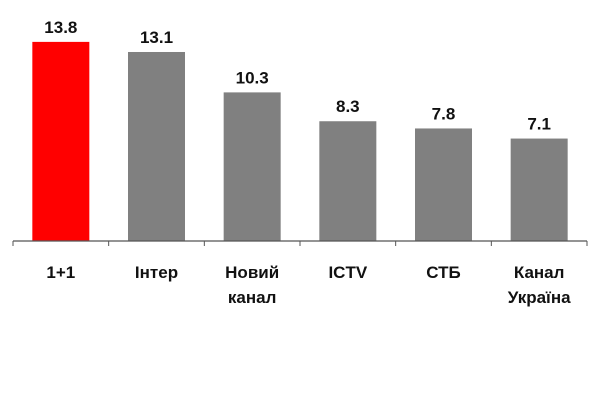 The height and width of the screenshot is (400, 600). I want to click on category-label: ICTV, so click(347, 272).